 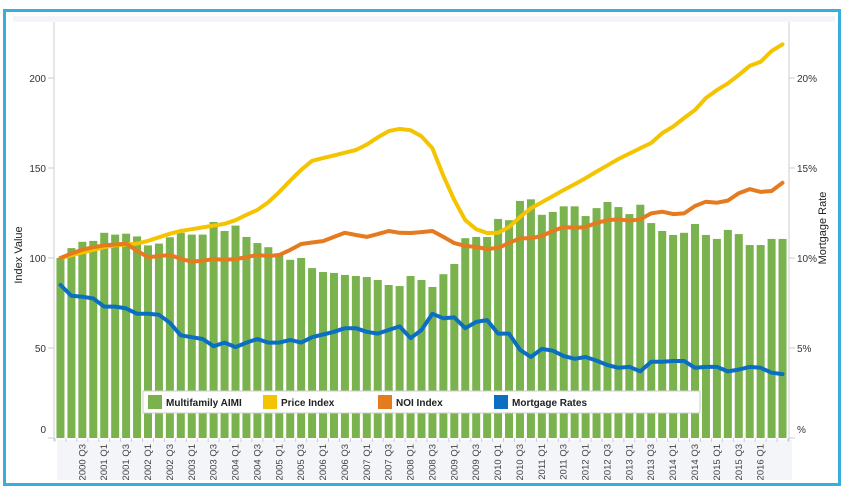 What do you see at coordinates (204, 403) in the screenshot?
I see `legend-label-multifamily: Multifamily AIMI` at bounding box center [204, 403].